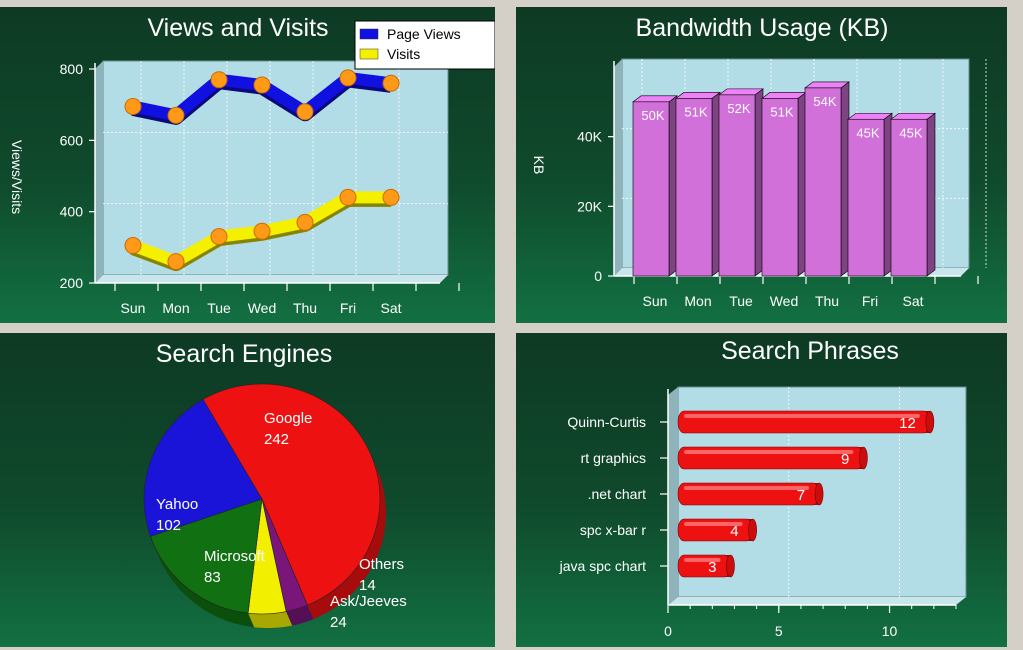 The image size is (1023, 650). Describe the element at coordinates (367, 585) in the screenshot. I see `slice-value: 14` at that location.